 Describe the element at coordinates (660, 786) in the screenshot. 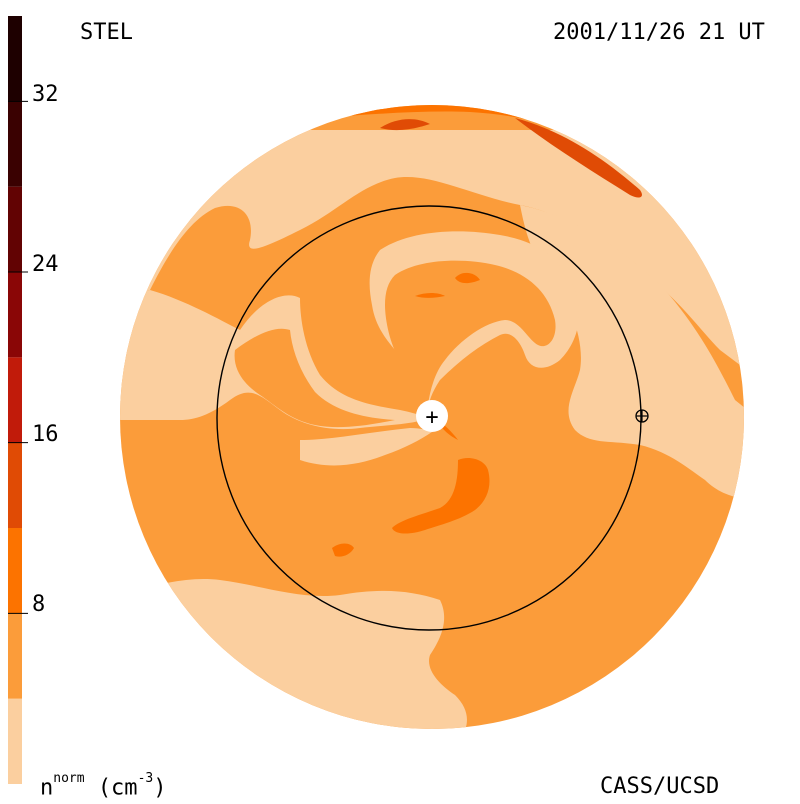

I see `credit-label: CASS/UCSD` at that location.